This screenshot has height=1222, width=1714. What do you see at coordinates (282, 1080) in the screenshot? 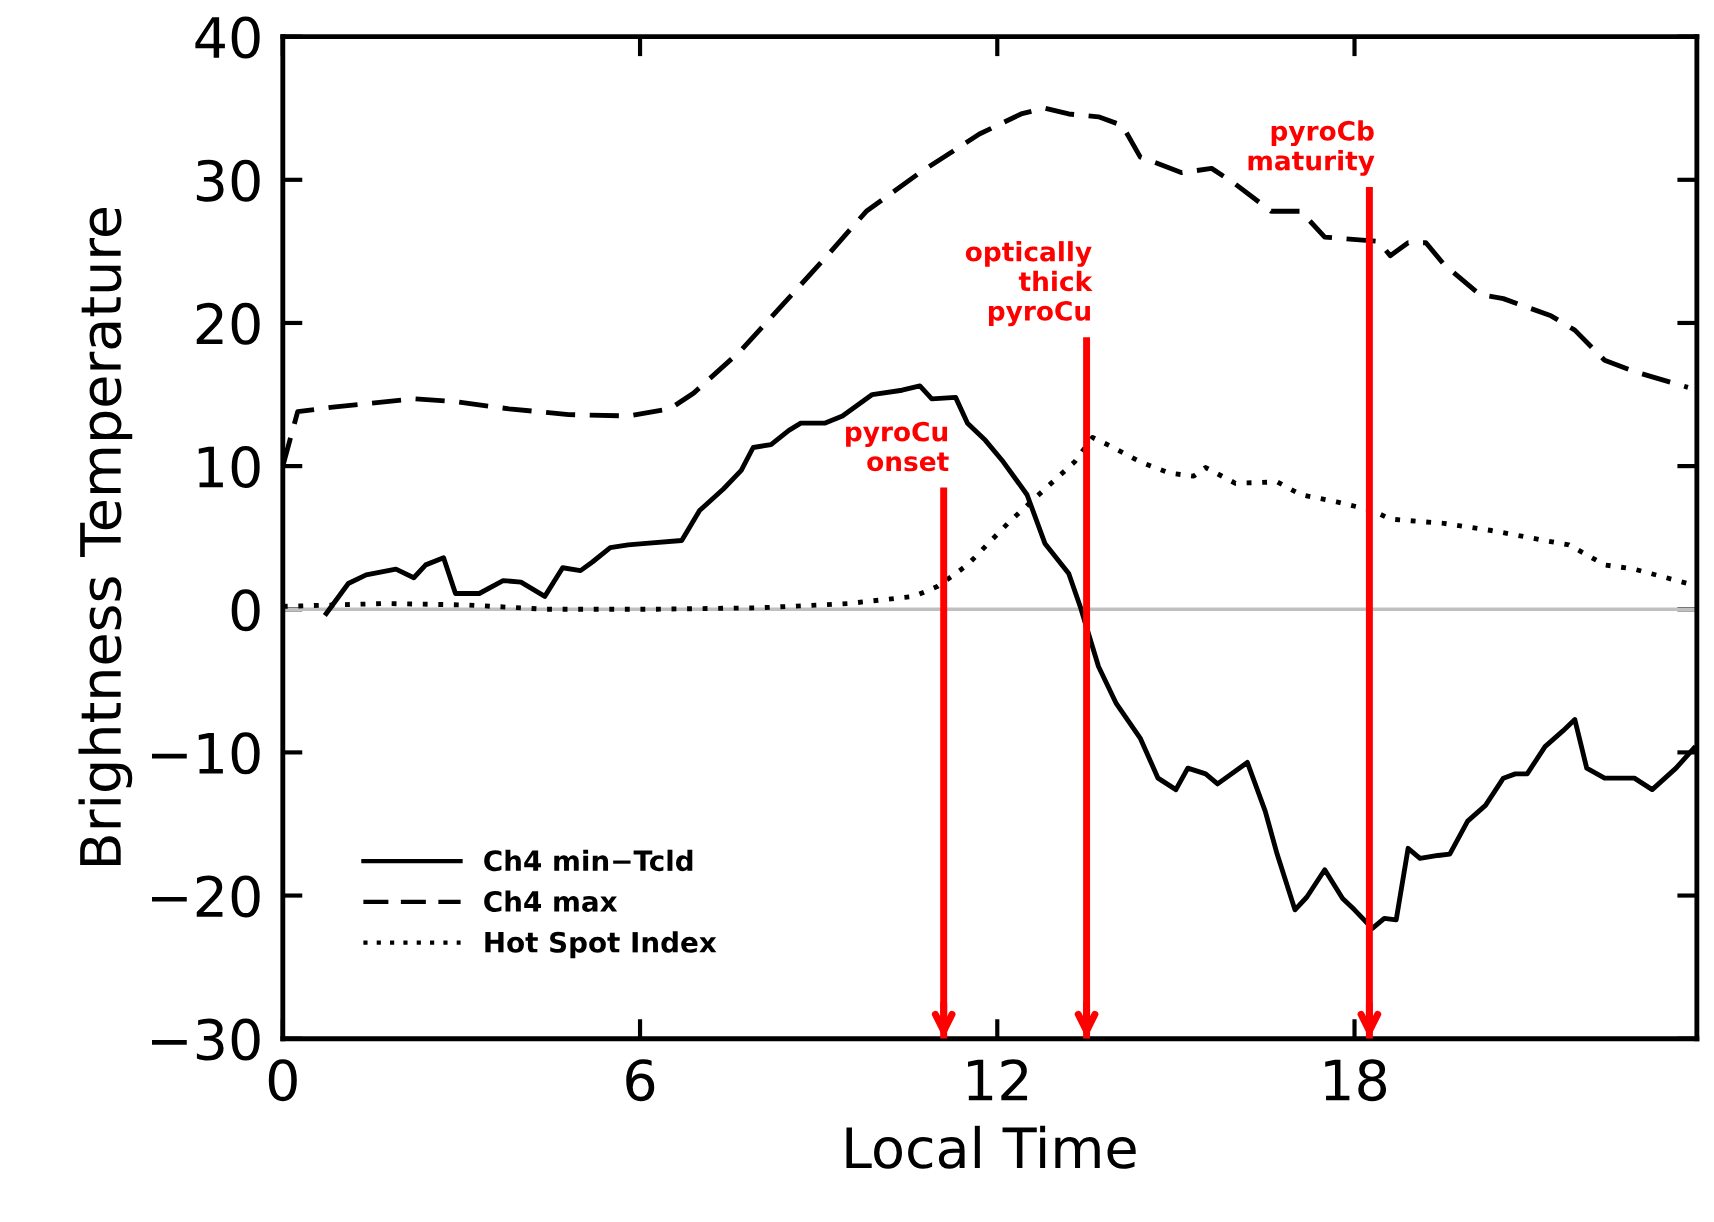
I see `x-tick-label: 0` at bounding box center [282, 1080].